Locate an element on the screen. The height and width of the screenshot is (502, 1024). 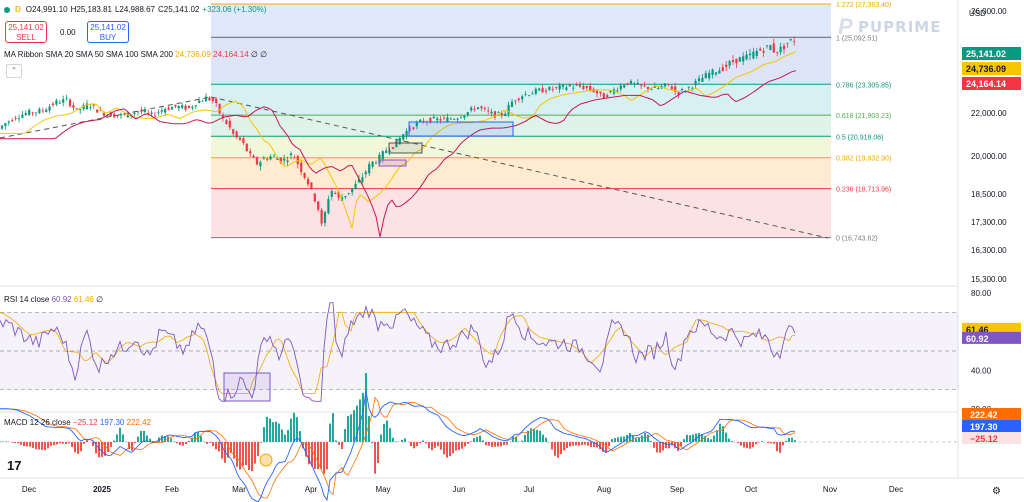
macd-legend: MACD 12 26 close −25.12 197.30 222.42 is located at coordinates (77, 422).